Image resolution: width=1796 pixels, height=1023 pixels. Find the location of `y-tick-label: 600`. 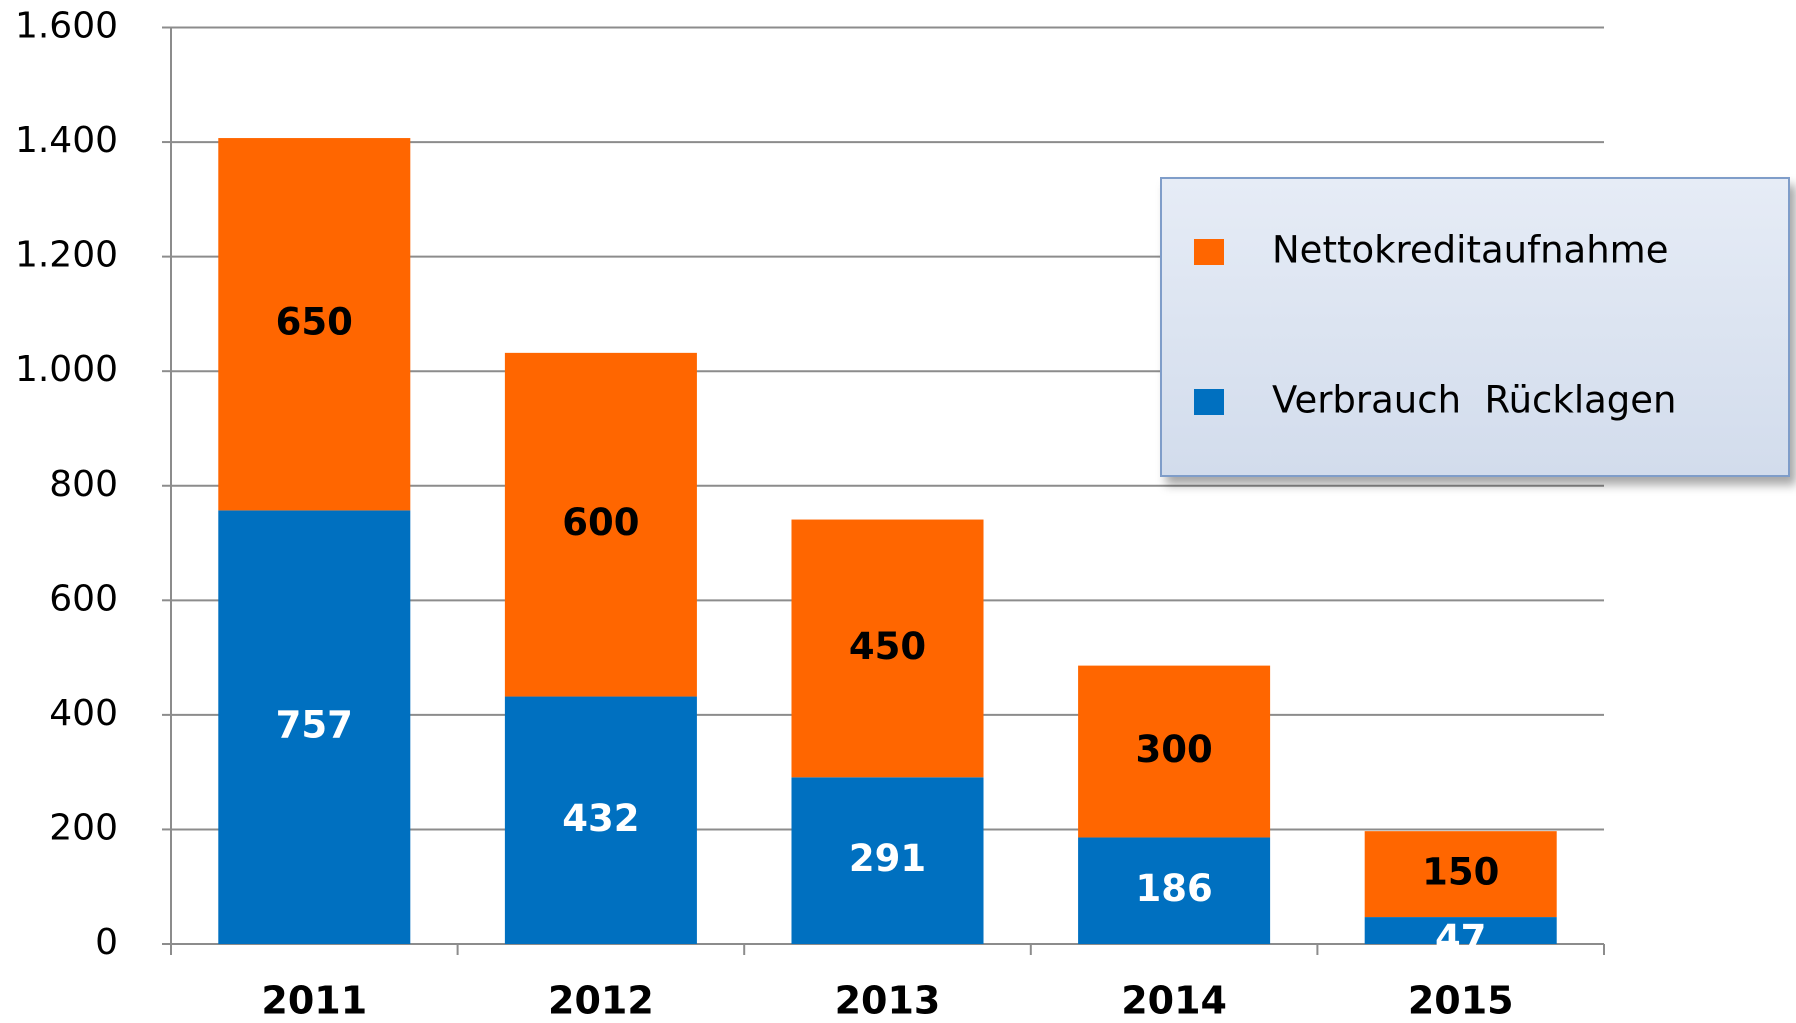

y-tick-label: 600 is located at coordinates (83, 598).